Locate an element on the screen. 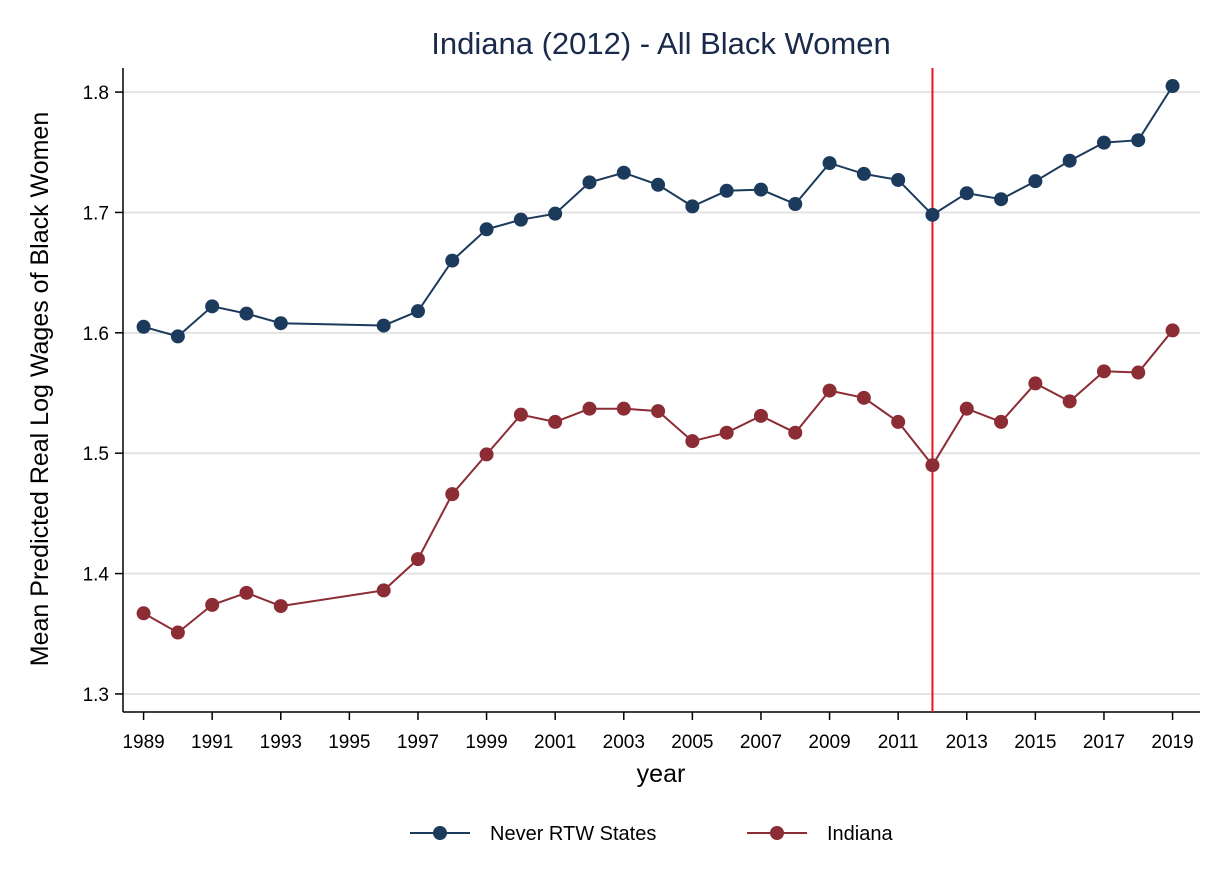 The width and height of the screenshot is (1221, 888). x-tick-label: 2007 is located at coordinates (761, 742).